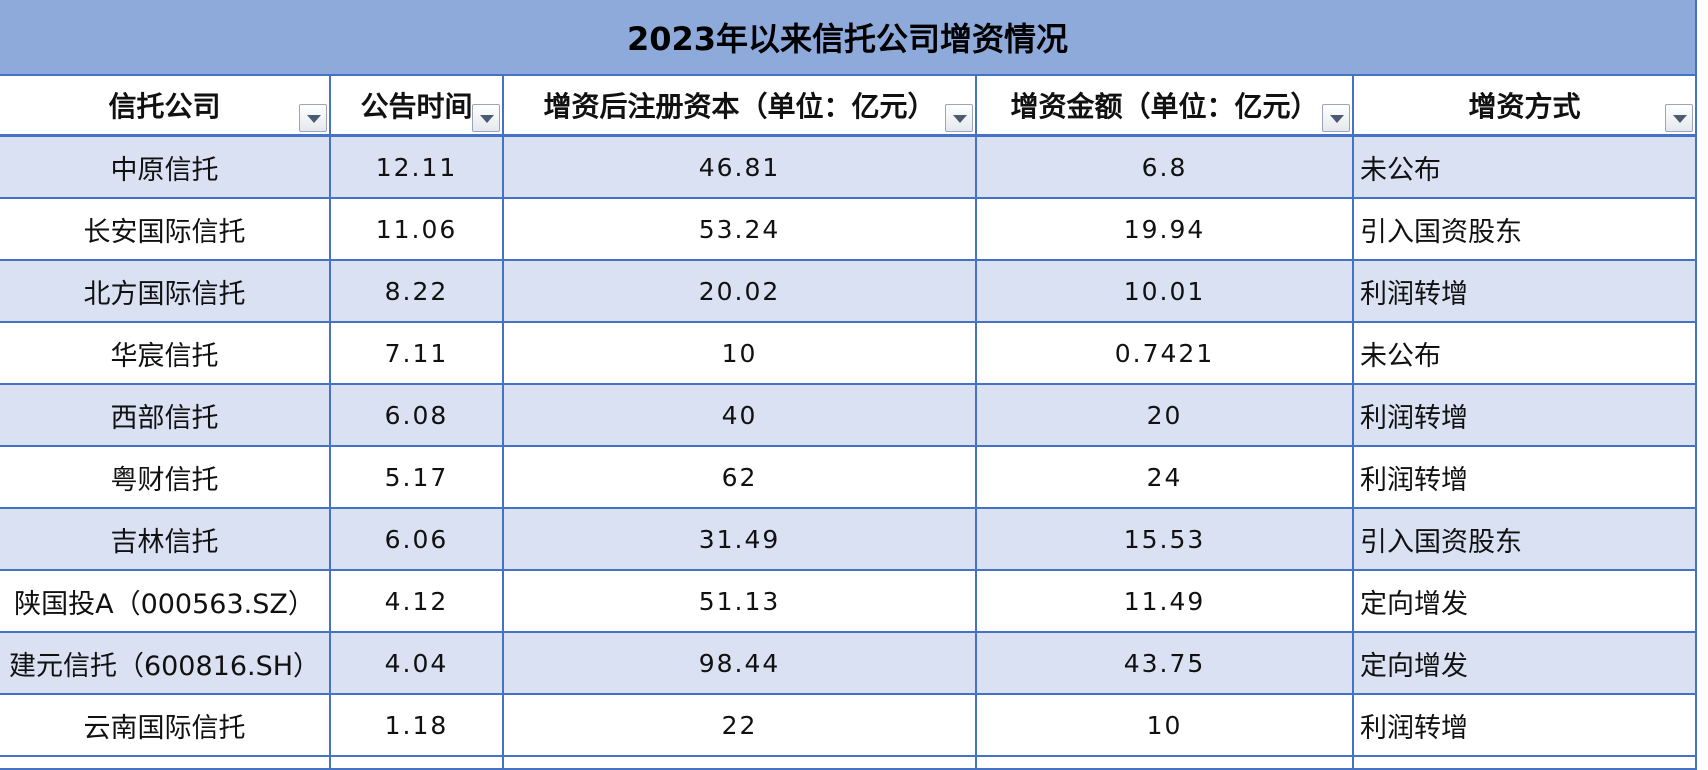 Image resolution: width=1708 pixels, height=770 pixels. Describe the element at coordinates (1525, 106) in the screenshot. I see `column-header: 增资方式` at that location.